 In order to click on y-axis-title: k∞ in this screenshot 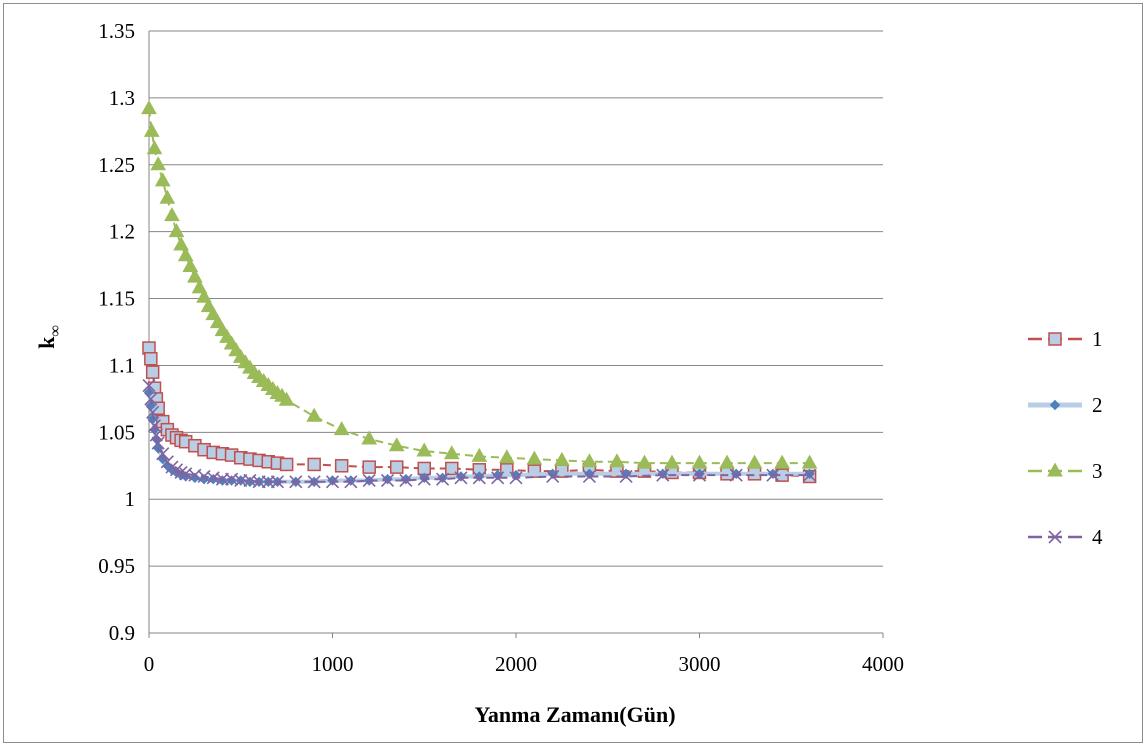, I will do `click(49, 337)`.